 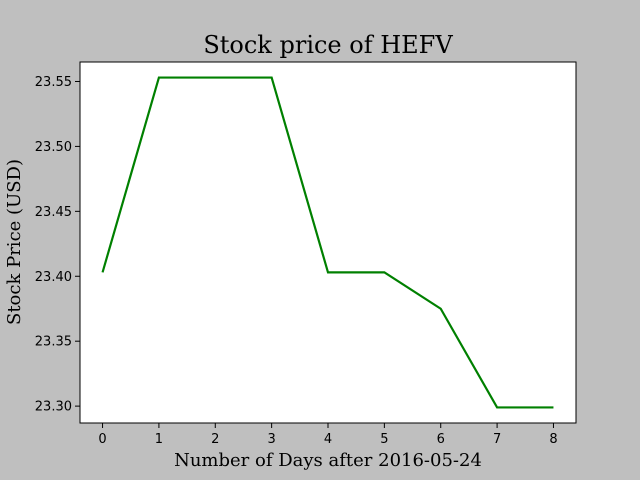 What do you see at coordinates (328, 439) in the screenshot?
I see `x-tick-label: 4` at bounding box center [328, 439].